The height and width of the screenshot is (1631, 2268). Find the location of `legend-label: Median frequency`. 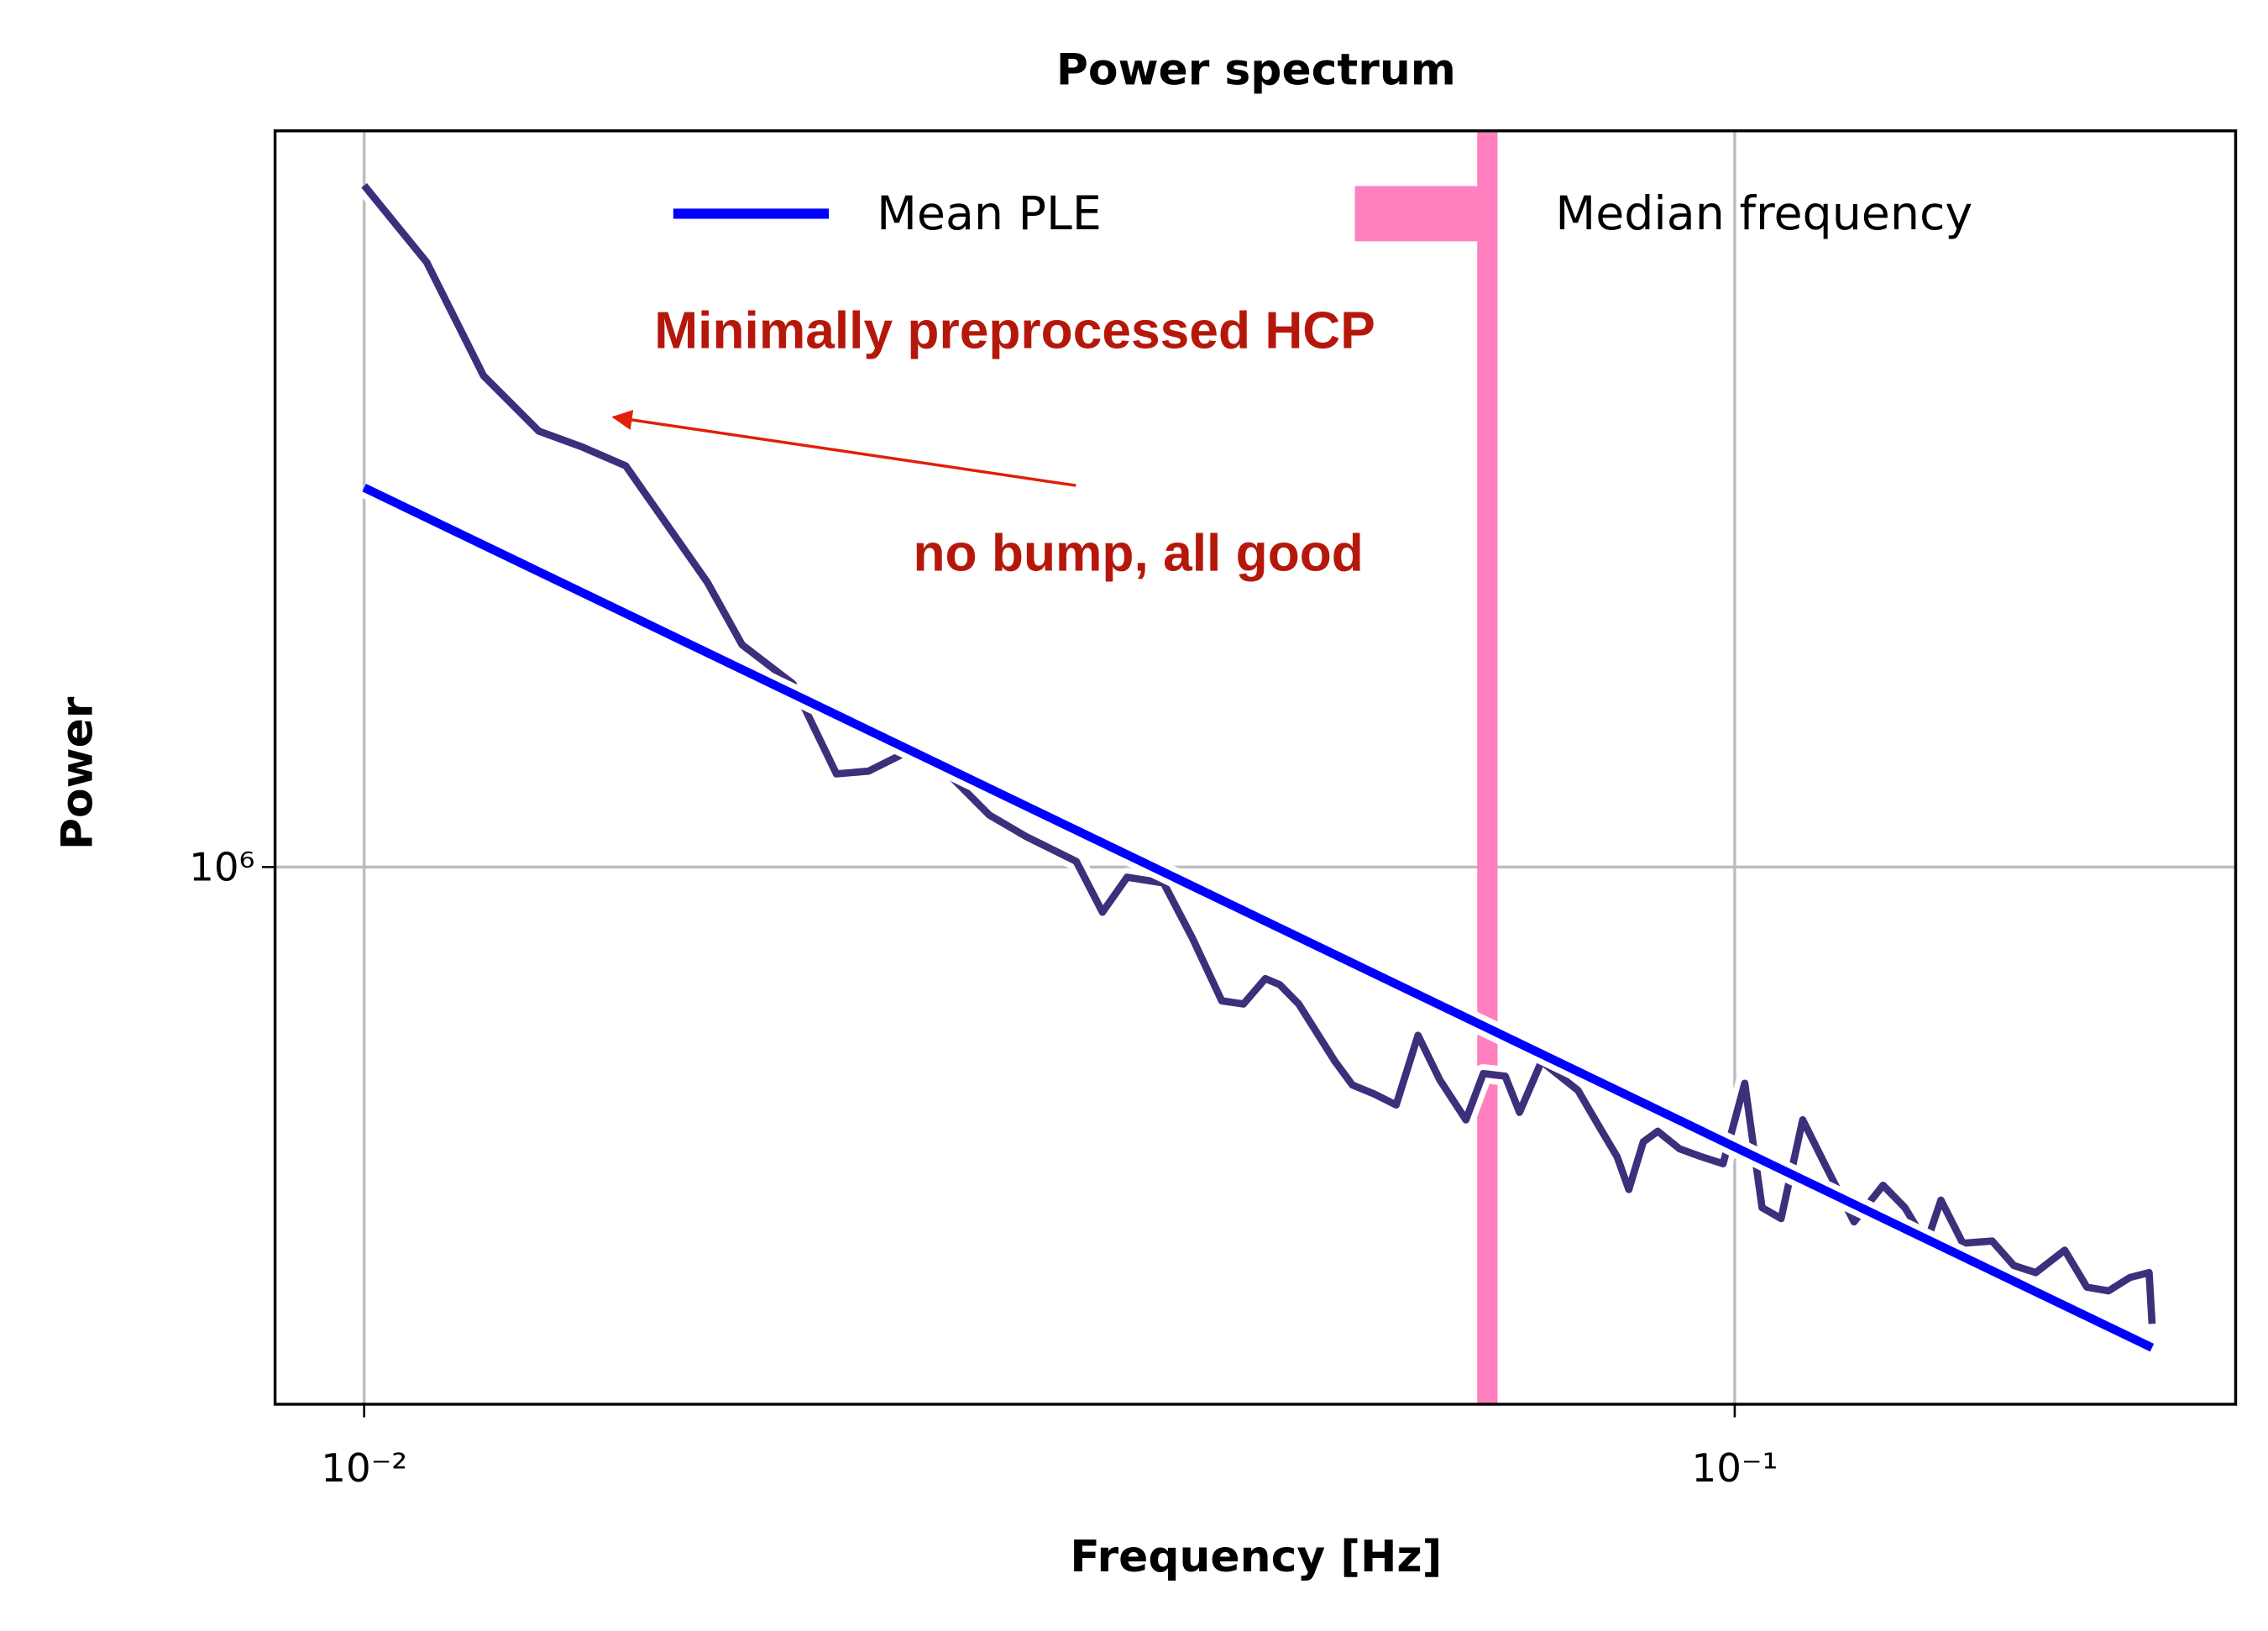

legend-label: Median frequency is located at coordinates (1764, 214).